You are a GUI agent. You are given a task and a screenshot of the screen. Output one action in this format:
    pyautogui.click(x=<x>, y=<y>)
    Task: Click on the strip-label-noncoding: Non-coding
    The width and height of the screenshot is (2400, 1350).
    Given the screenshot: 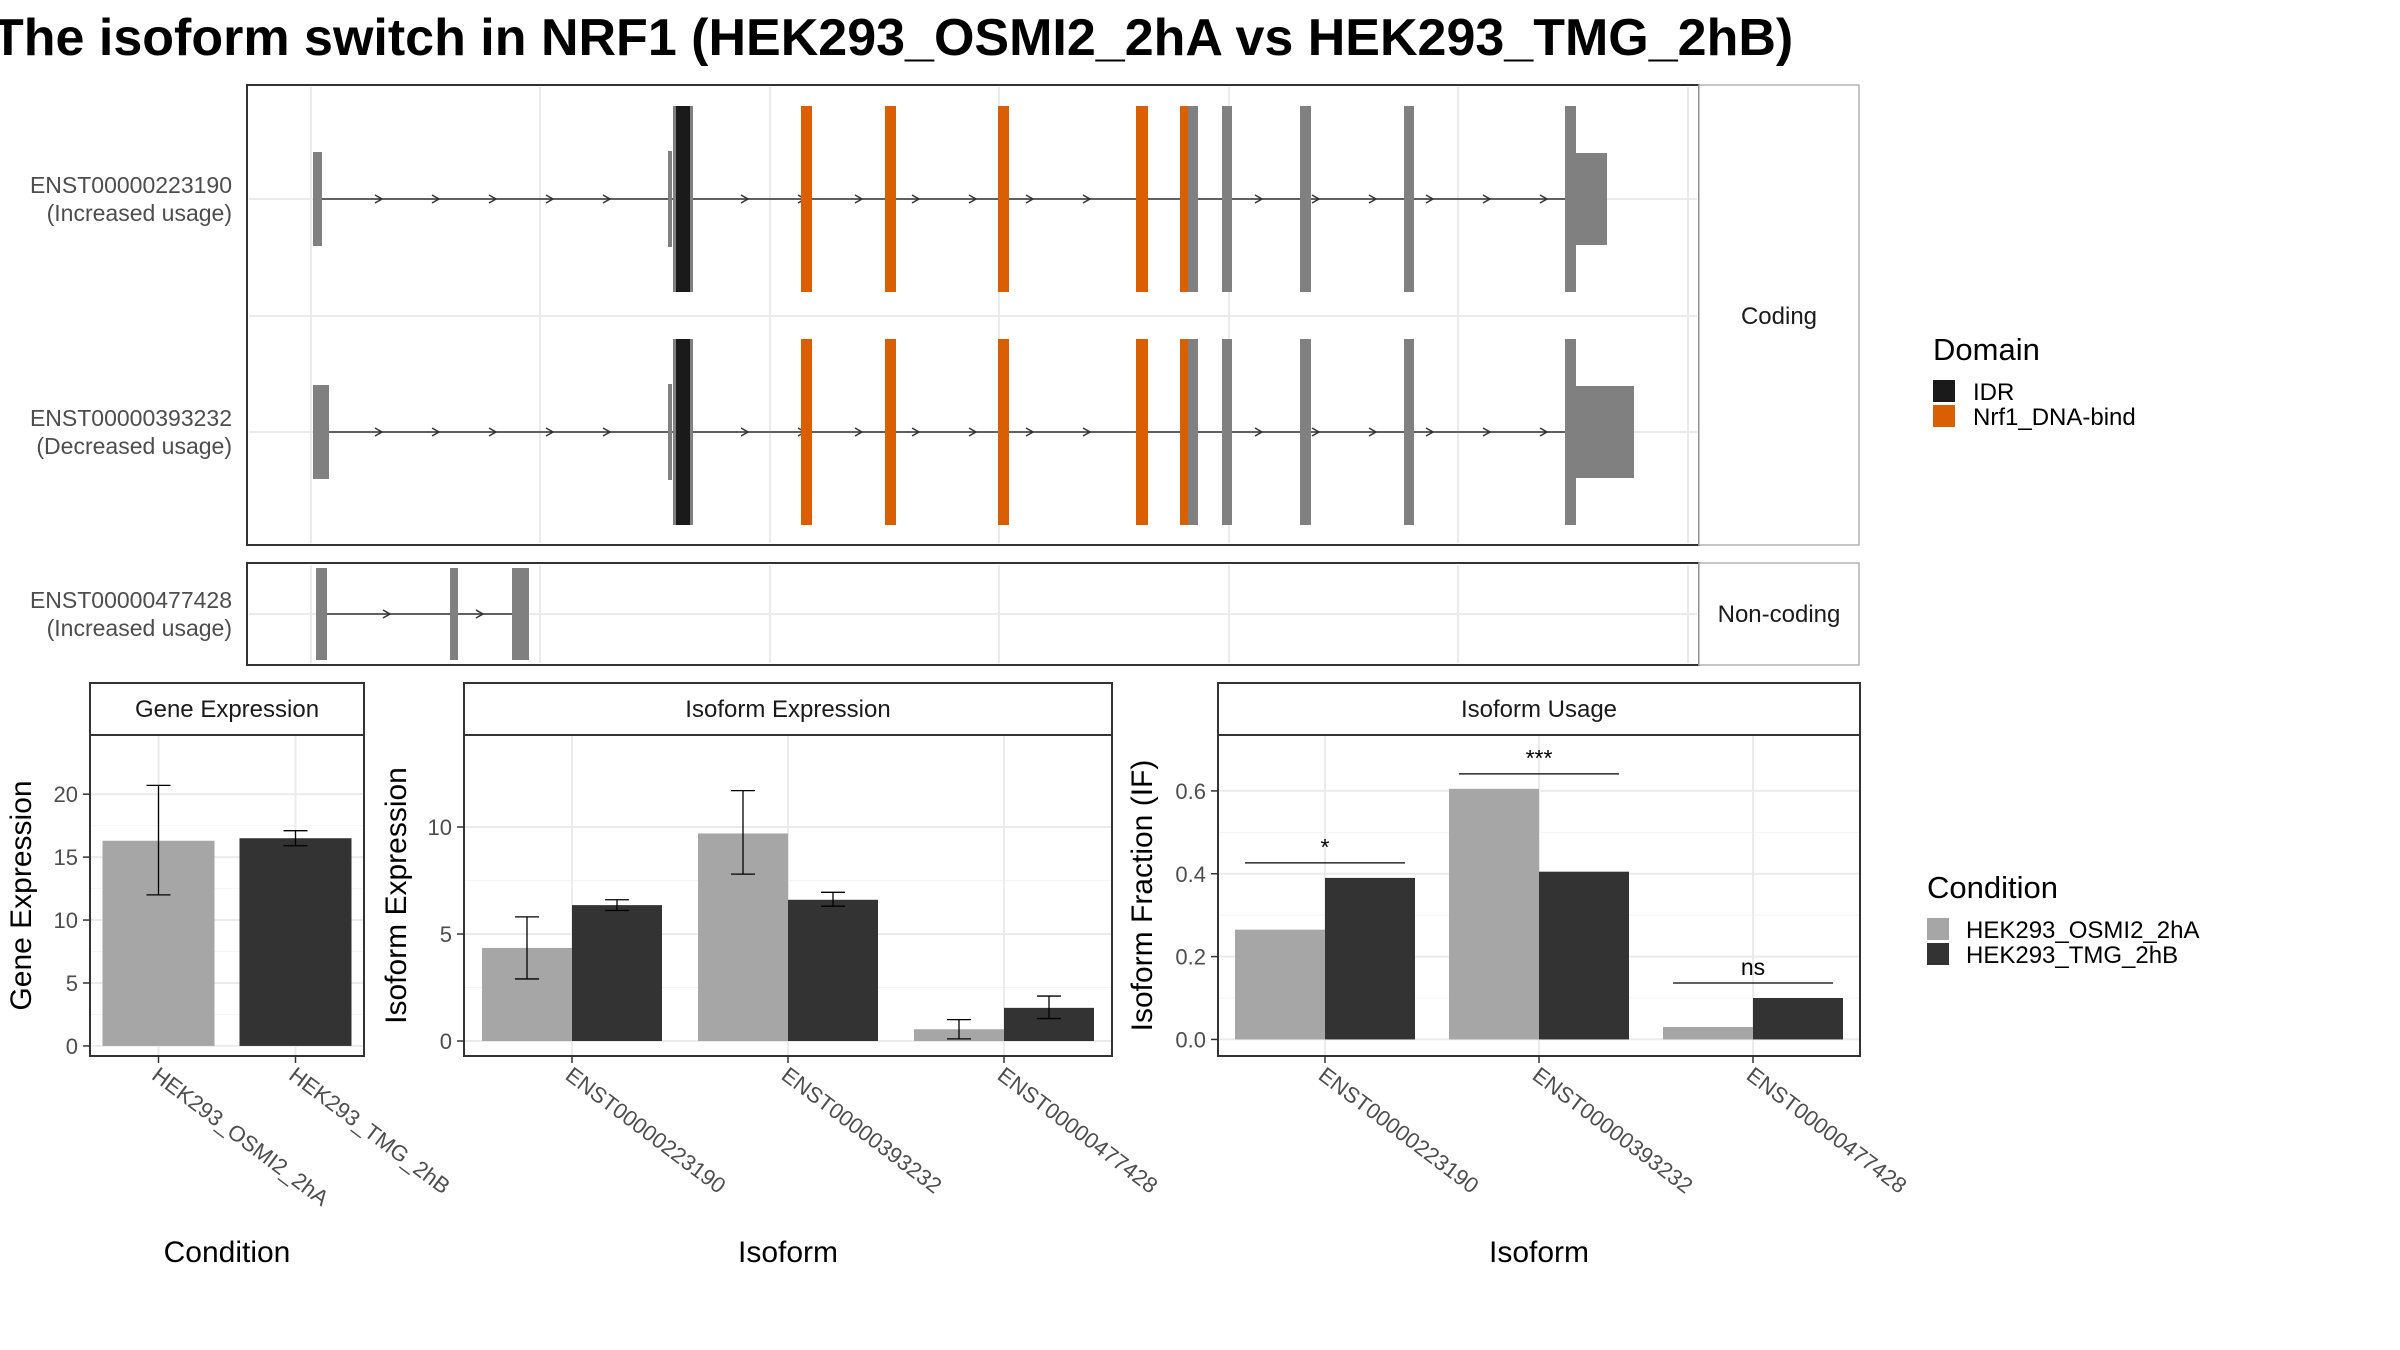 What is the action you would take?
    pyautogui.click(x=1779, y=614)
    